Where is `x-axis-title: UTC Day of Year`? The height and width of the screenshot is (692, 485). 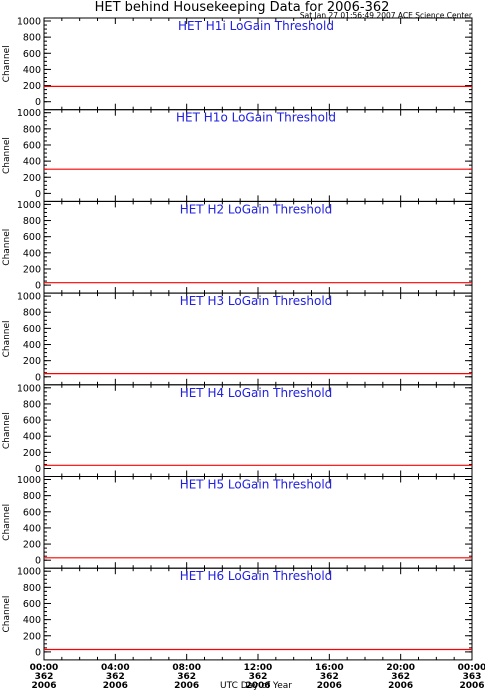
x-axis-title: UTC Day of Year is located at coordinates (256, 686).